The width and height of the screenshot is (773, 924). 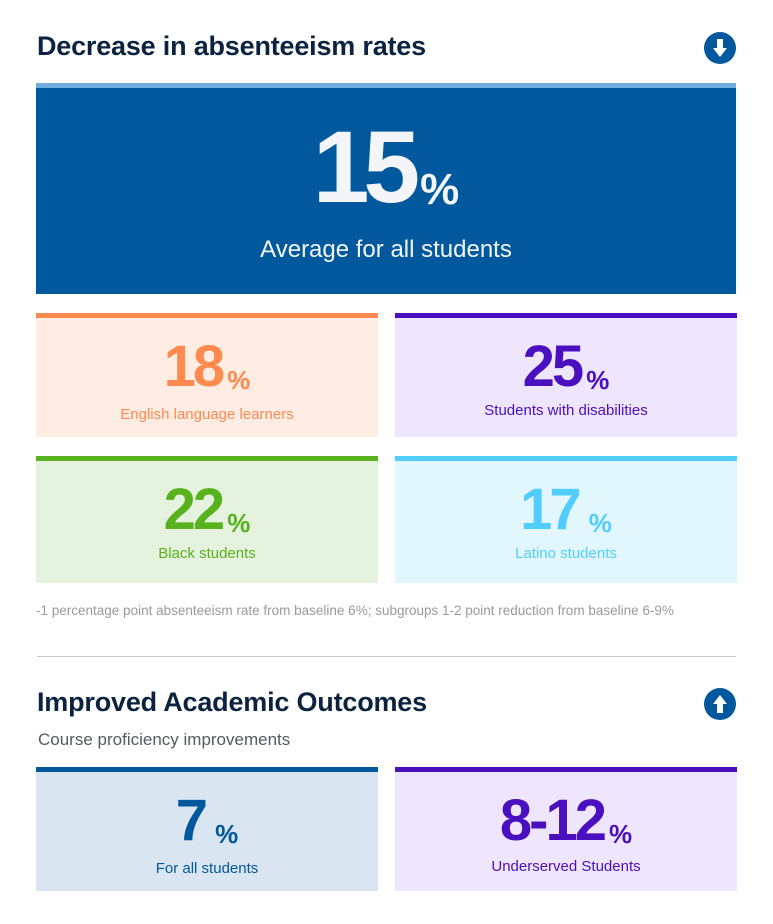 I want to click on stat-card-all-students: 7% For all students, so click(x=207, y=829).